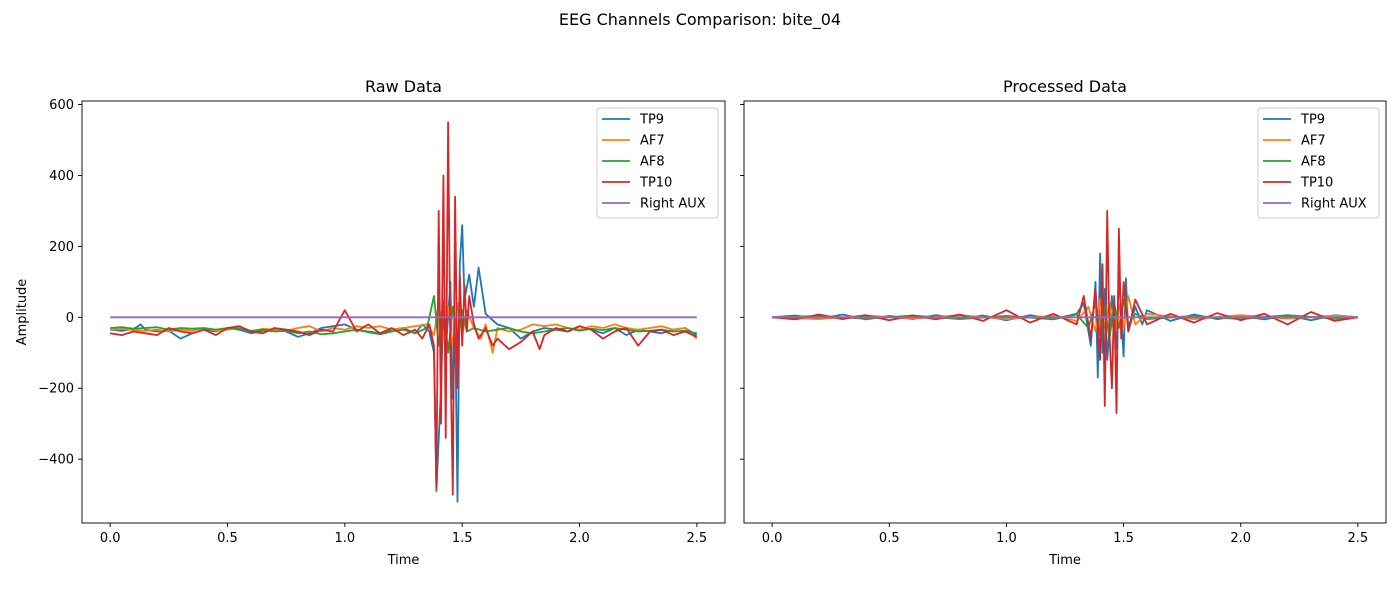 The height and width of the screenshot is (600, 1400). Describe the element at coordinates (1334, 204) in the screenshot. I see `processed-data-legend-label: Right AUX` at that location.